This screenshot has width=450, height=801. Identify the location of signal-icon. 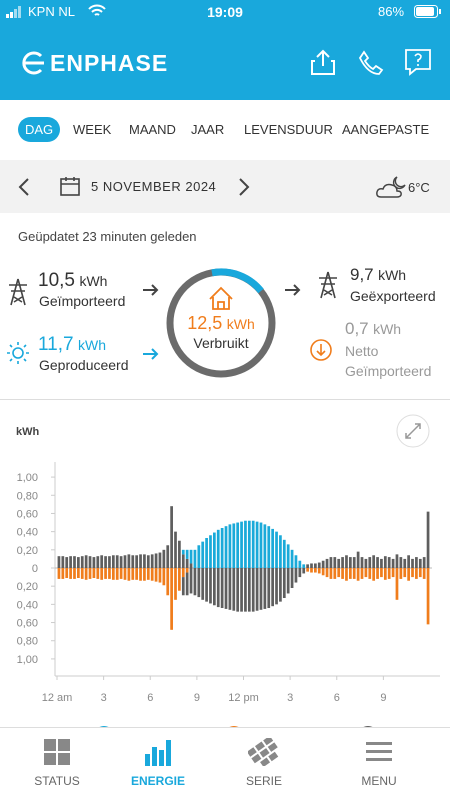
(13, 12).